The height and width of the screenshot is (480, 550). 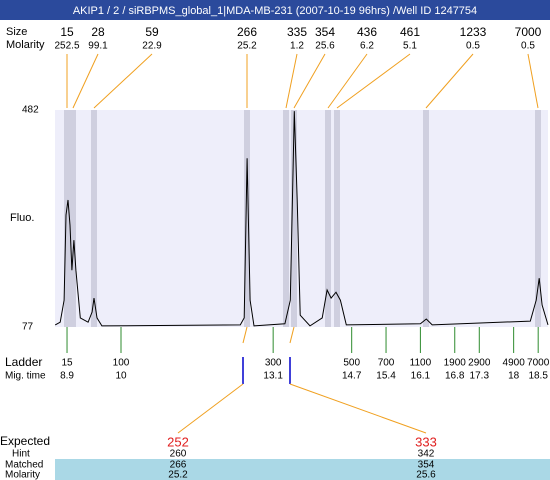 I want to click on peak-molarity: 22.9, so click(x=152, y=46).